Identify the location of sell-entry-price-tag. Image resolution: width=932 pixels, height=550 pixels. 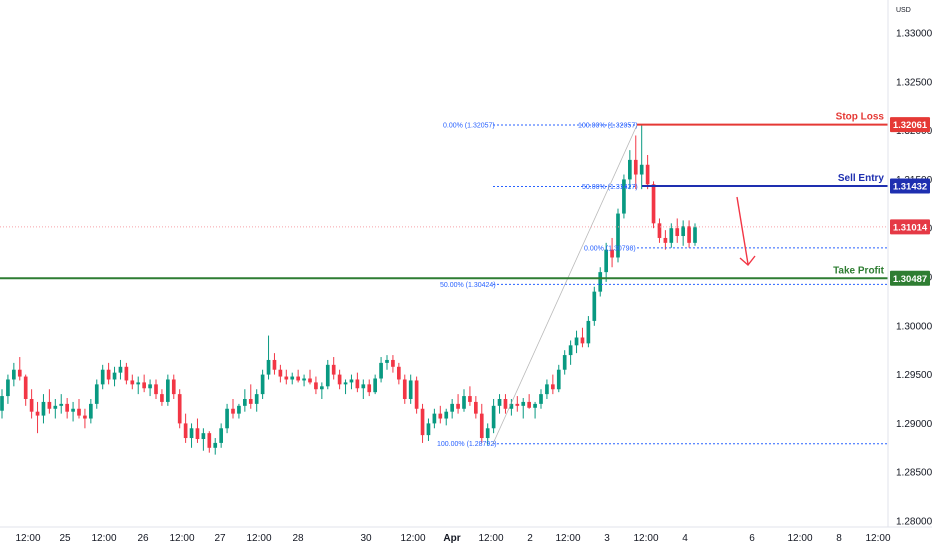
(910, 186).